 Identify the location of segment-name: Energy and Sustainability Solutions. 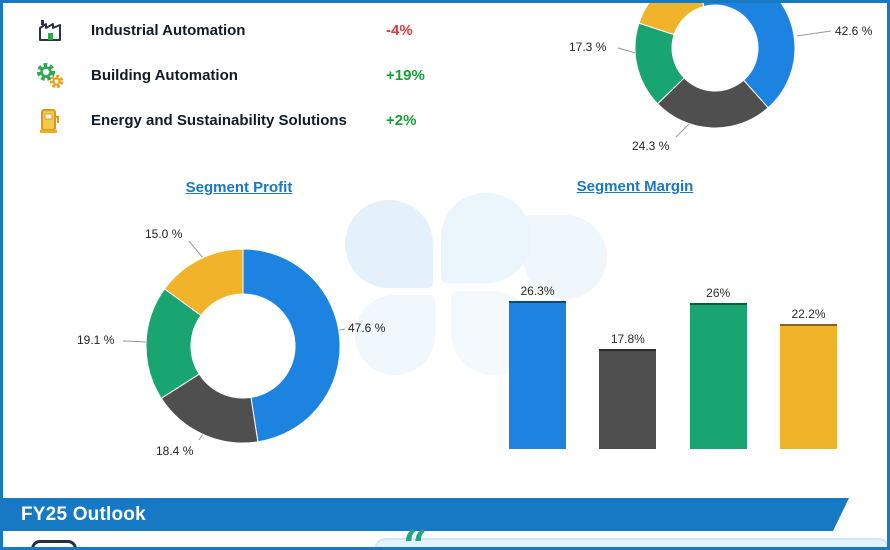
(219, 120).